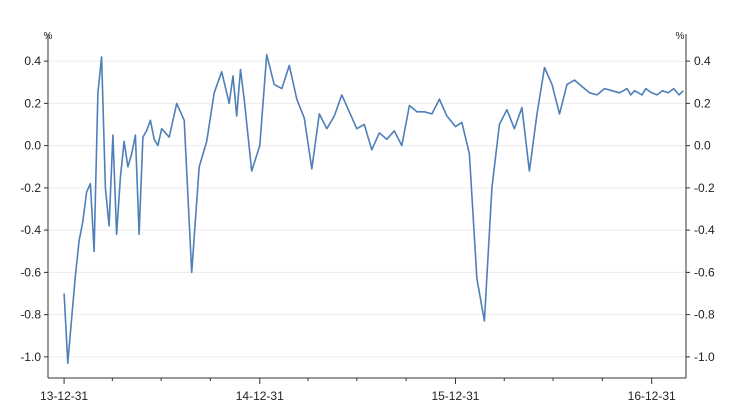 This screenshot has width=734, height=416. I want to click on x-tick-label: 14-12-31, so click(260, 396).